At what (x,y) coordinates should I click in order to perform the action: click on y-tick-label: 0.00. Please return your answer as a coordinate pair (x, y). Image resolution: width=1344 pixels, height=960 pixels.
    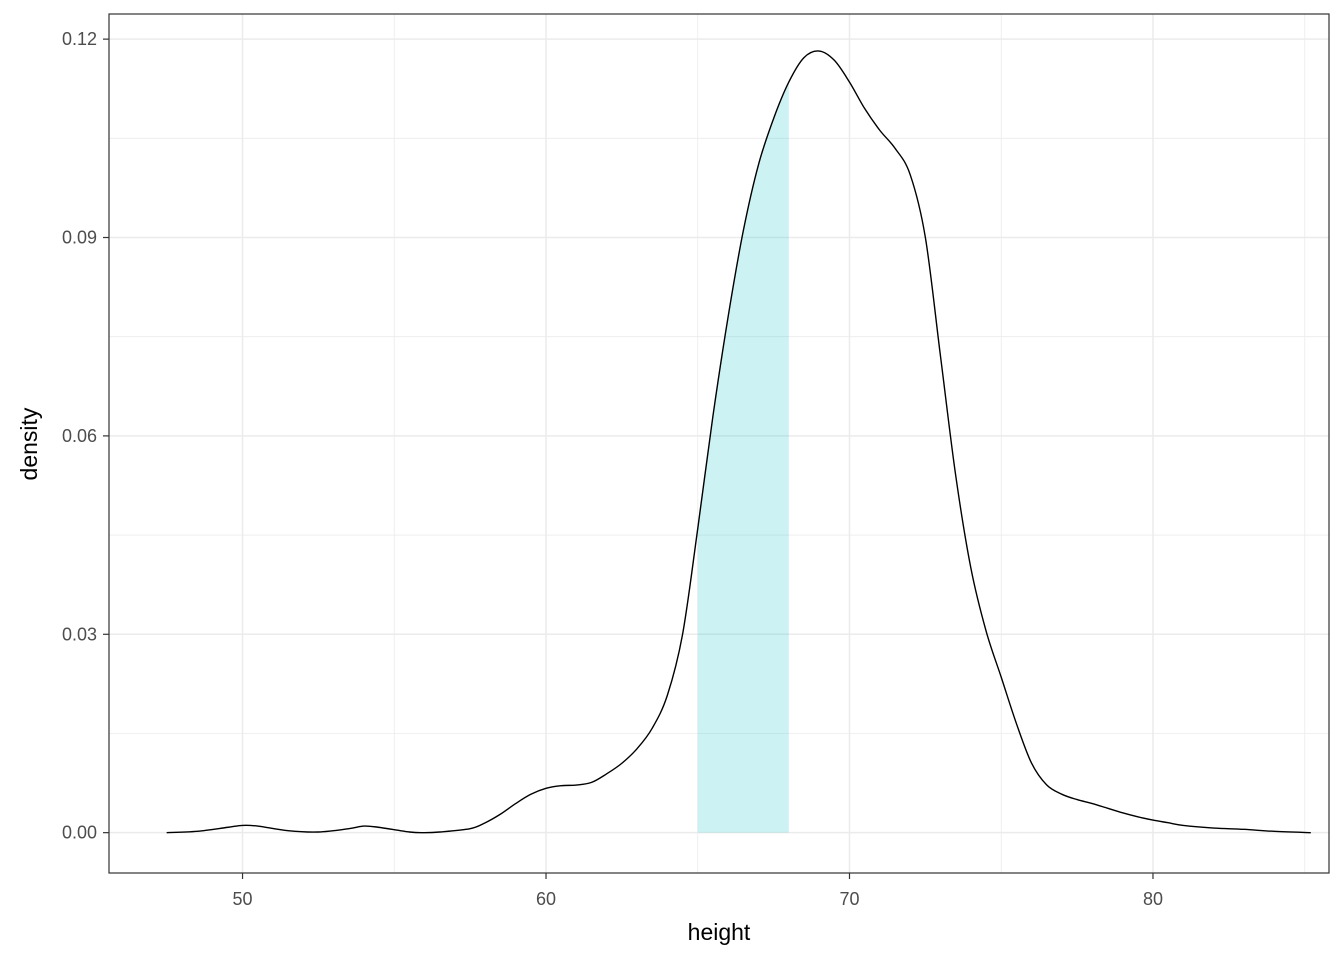
    Looking at the image, I should click on (79, 833).